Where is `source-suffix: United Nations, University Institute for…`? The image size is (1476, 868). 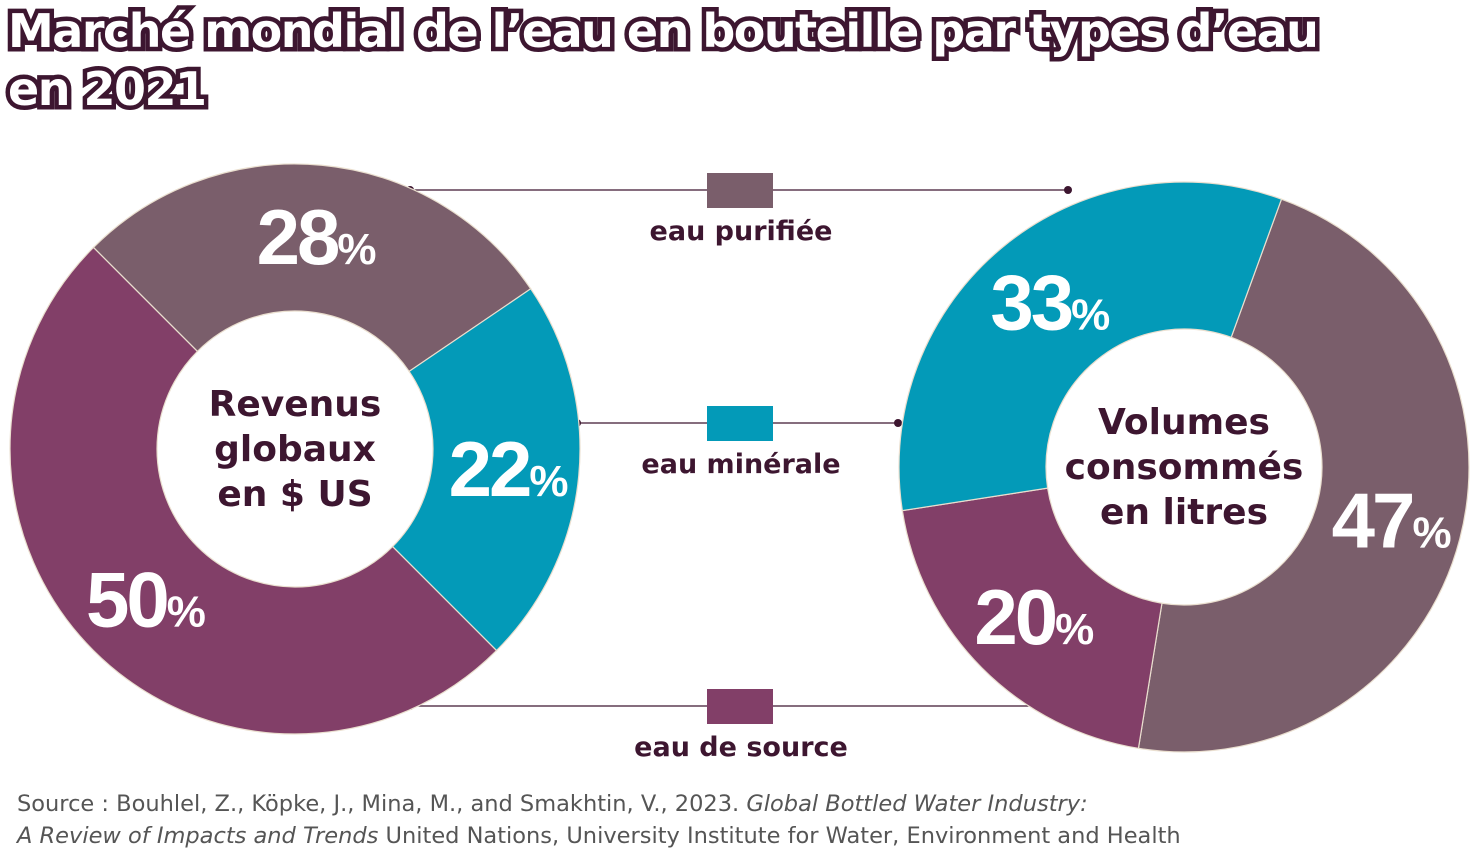
source-suffix: United Nations, University Institute for… is located at coordinates (779, 836).